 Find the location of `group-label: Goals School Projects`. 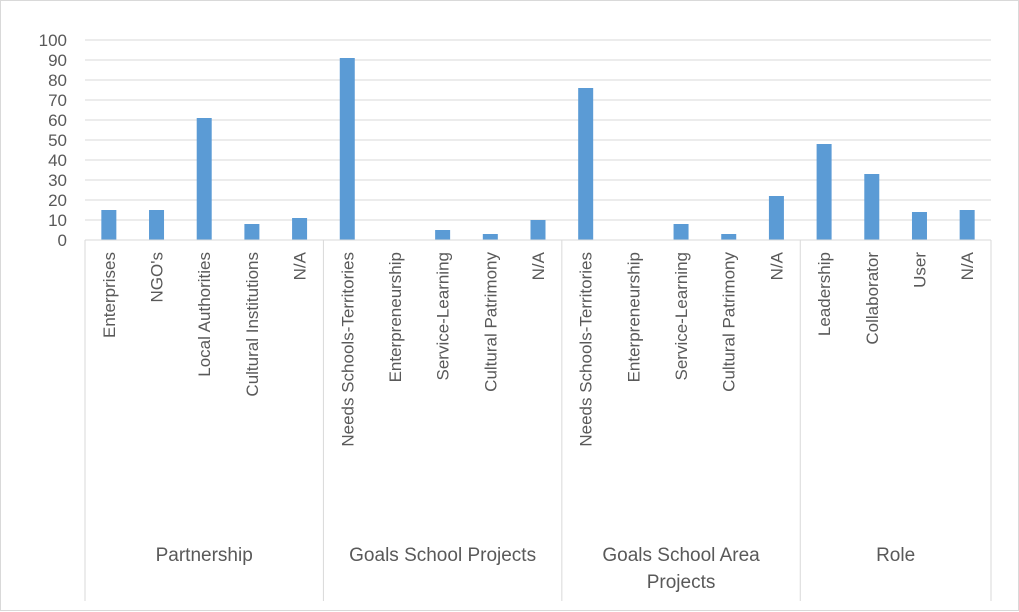

group-label: Goals School Projects is located at coordinates (442, 555).